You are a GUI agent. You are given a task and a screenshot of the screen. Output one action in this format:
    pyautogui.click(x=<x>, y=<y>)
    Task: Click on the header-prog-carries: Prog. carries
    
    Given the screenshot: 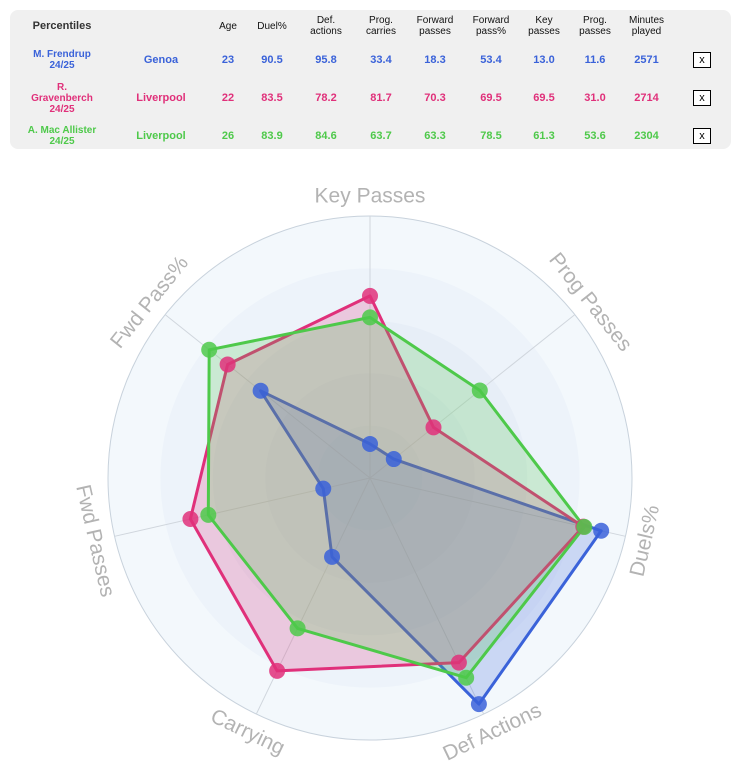 What is the action you would take?
    pyautogui.click(x=381, y=26)
    